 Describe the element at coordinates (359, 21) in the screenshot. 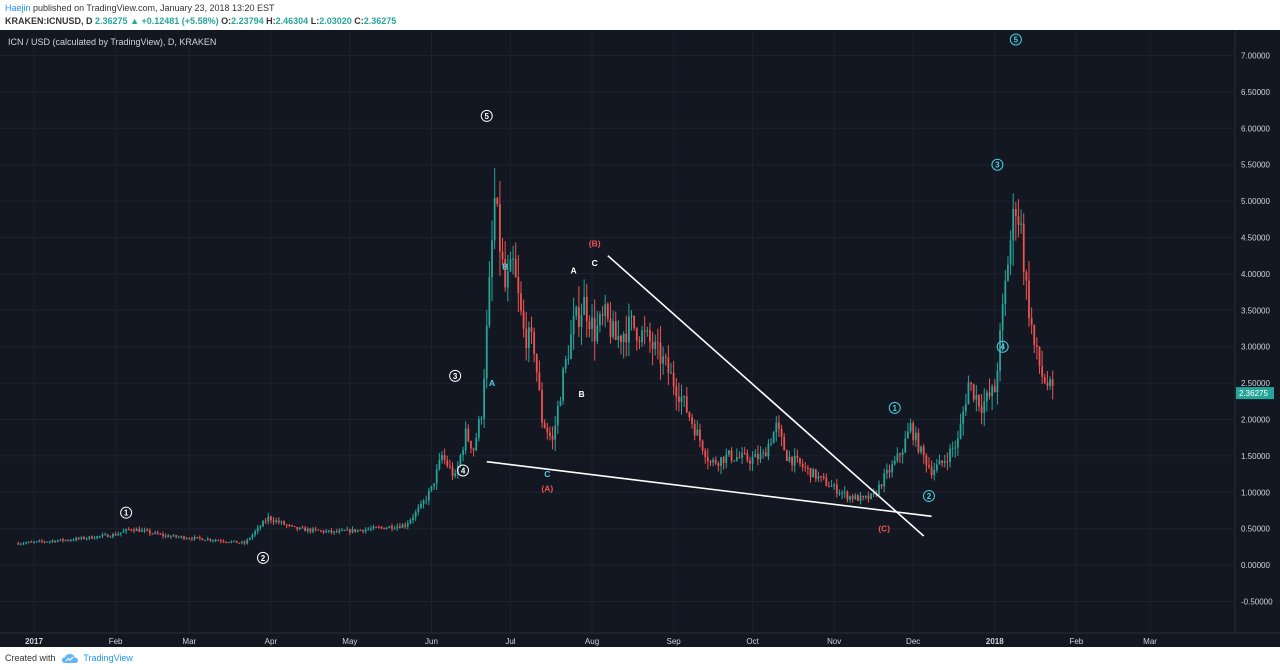

I see `close-label: C:` at that location.